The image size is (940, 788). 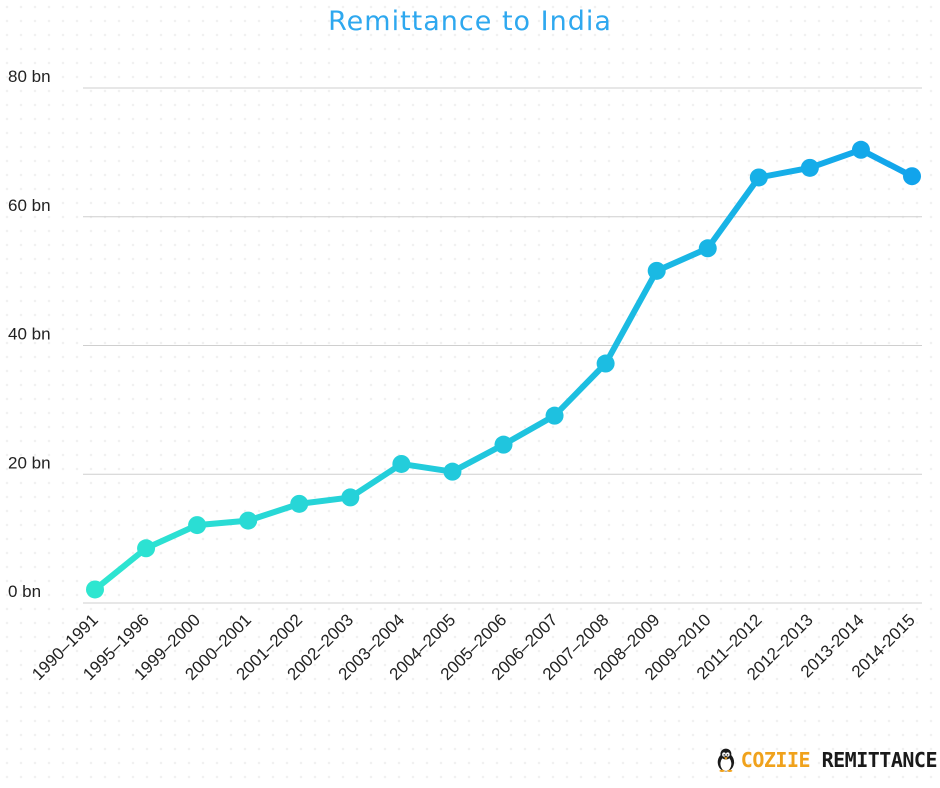 I want to click on brand-name: COZIIE REMITTANCE, so click(x=839, y=760).